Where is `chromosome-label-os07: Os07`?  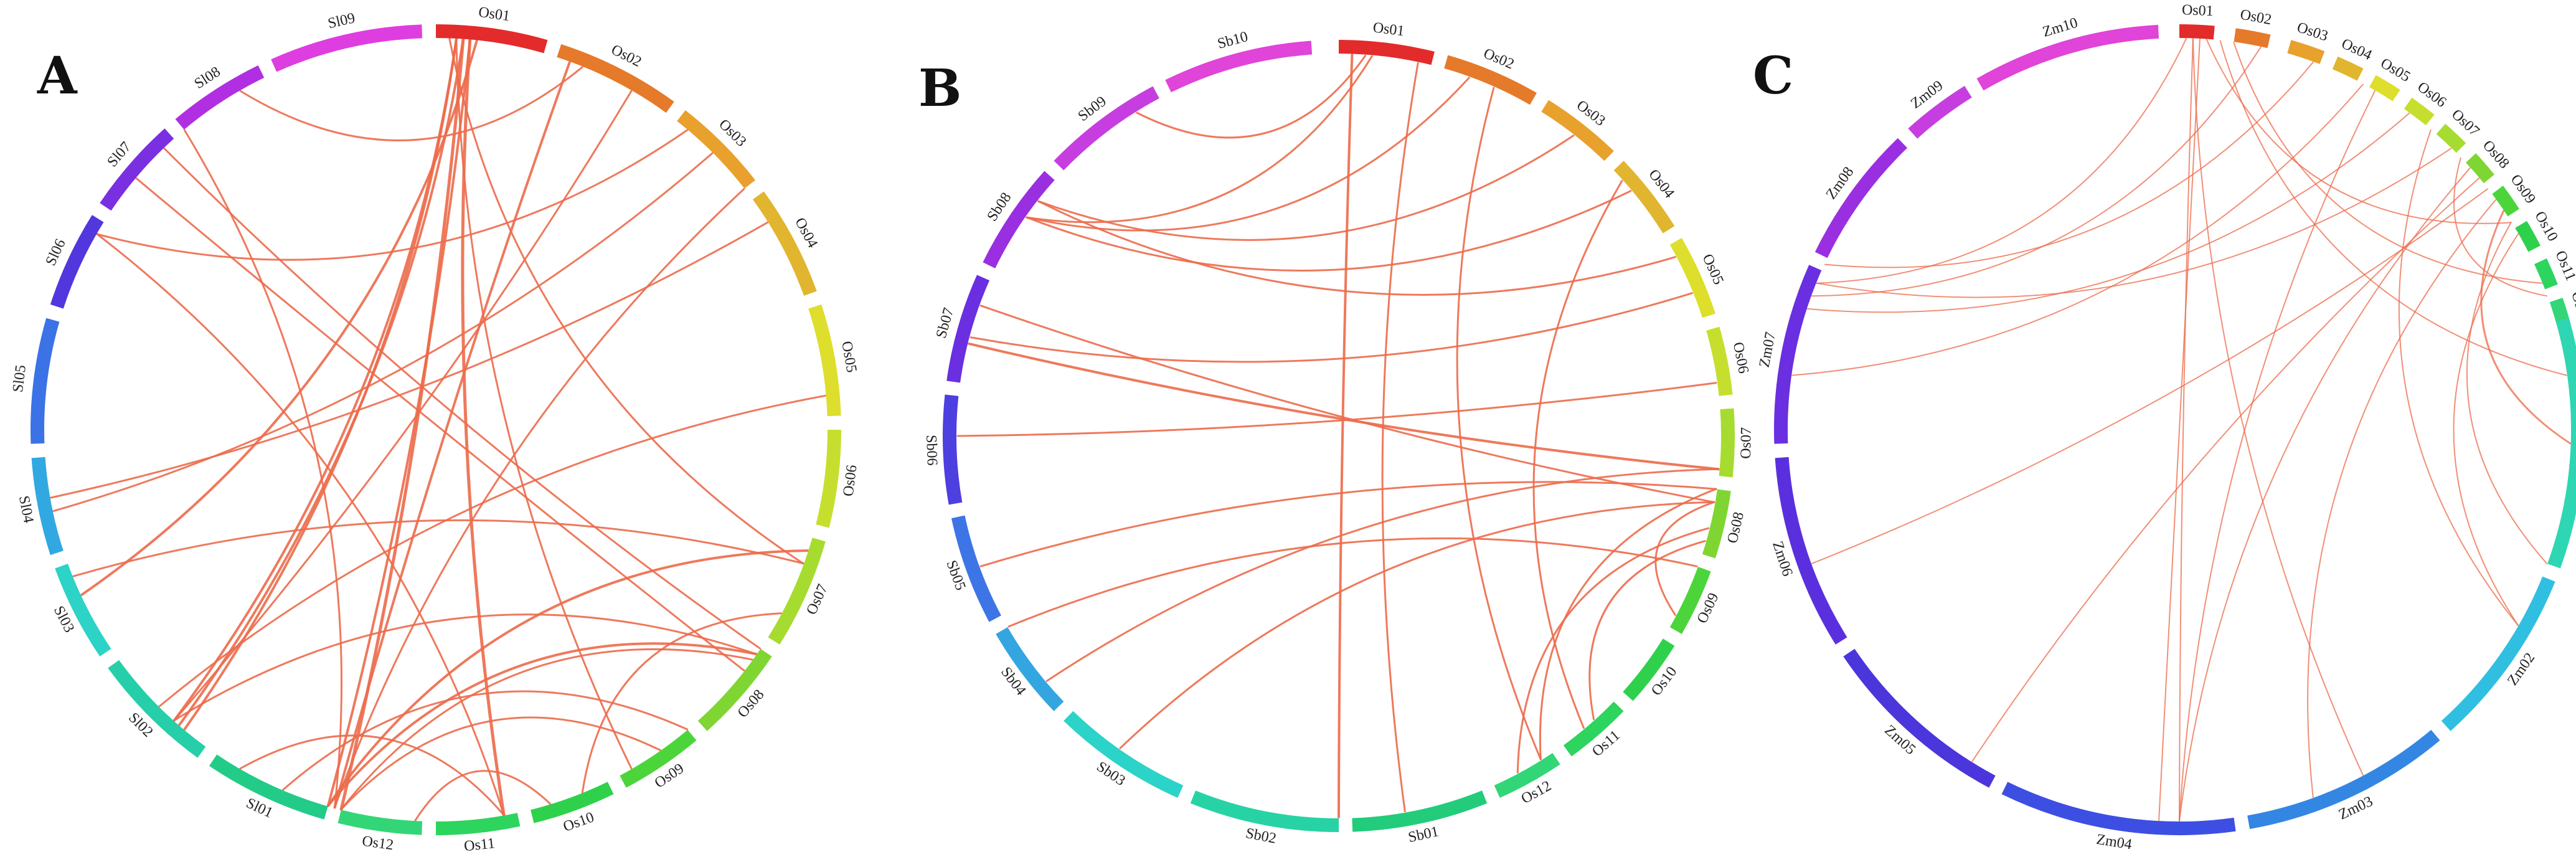 chromosome-label-os07: Os07 is located at coordinates (1746, 443).